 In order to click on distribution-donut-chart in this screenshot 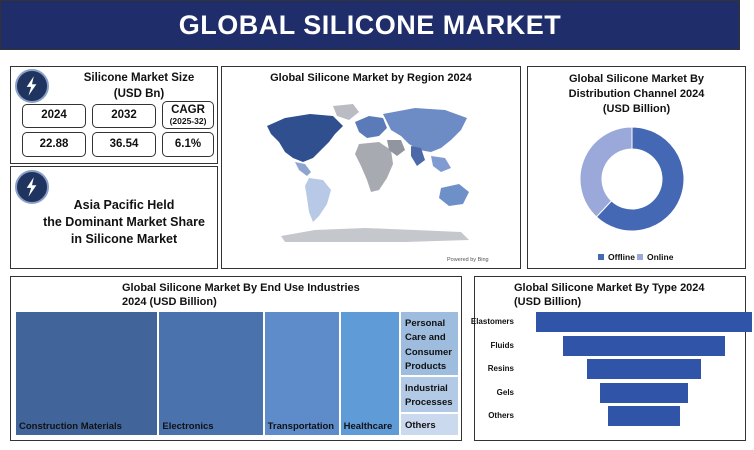, I will do `click(632, 179)`.